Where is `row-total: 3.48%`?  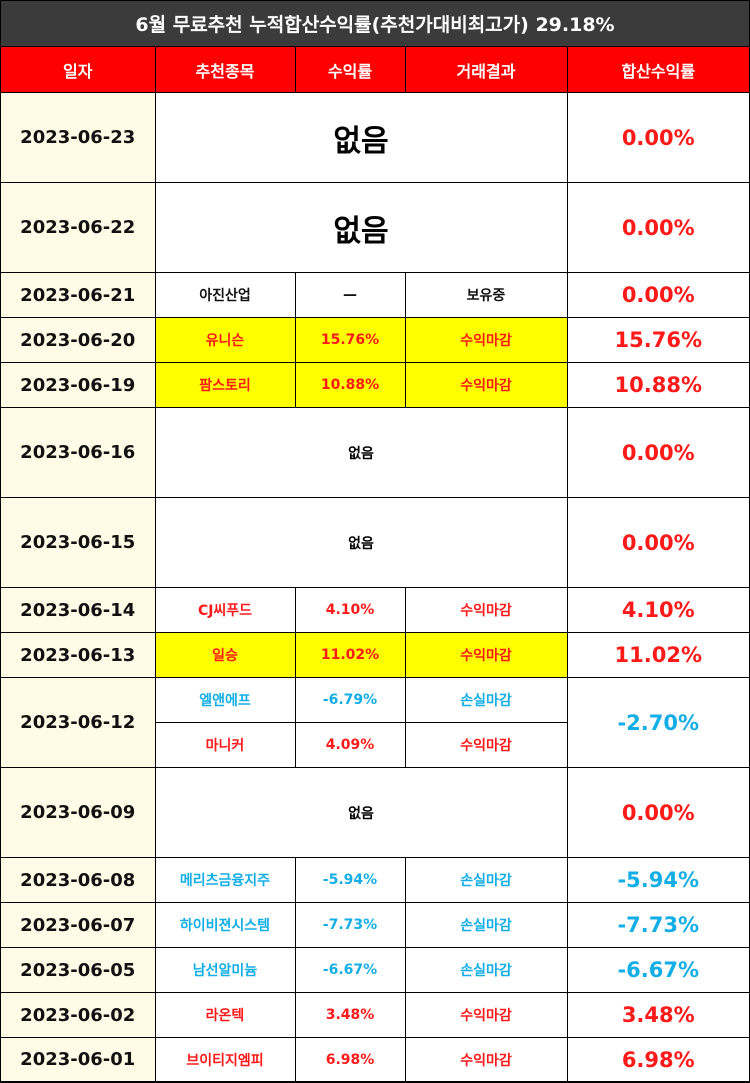
row-total: 3.48% is located at coordinates (657, 1015).